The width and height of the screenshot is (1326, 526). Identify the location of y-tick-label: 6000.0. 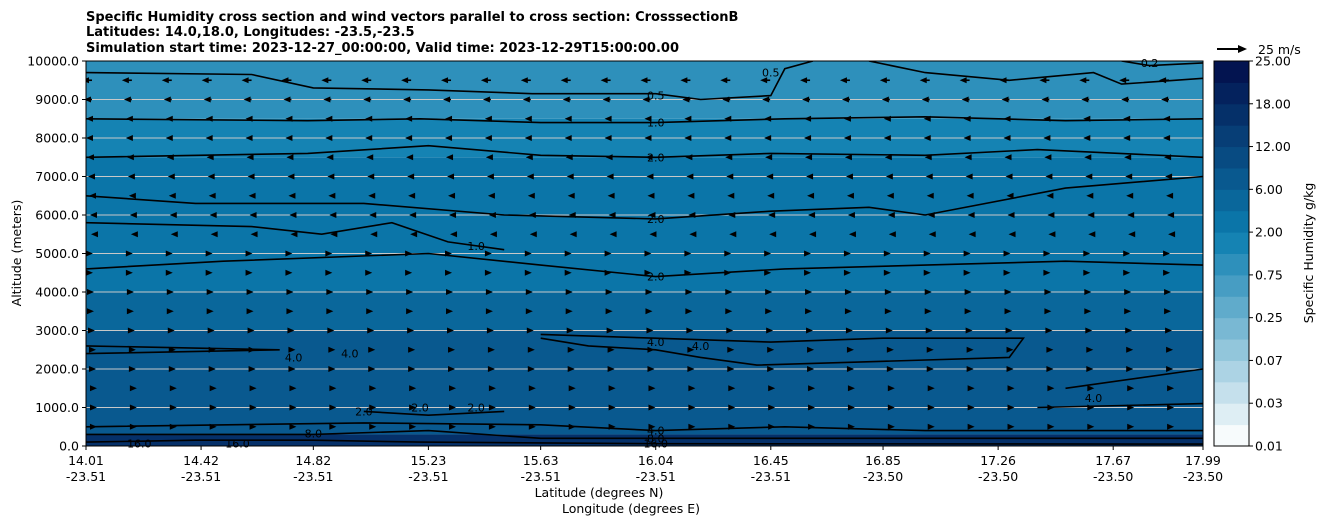
(57, 215).